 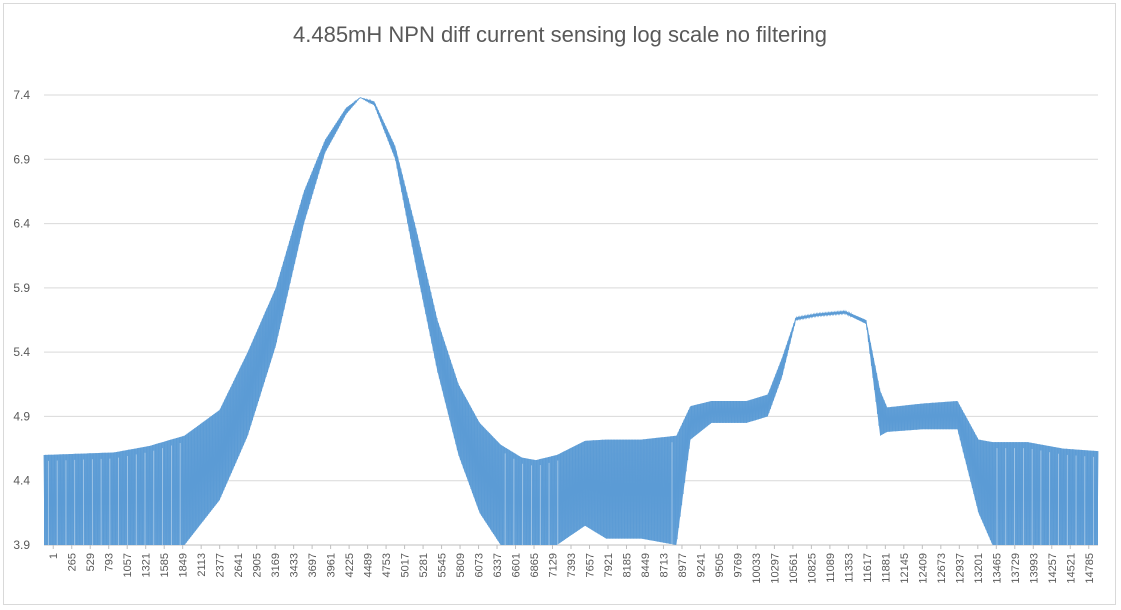 I want to click on x-tick-label: 12673, so click(x=942, y=568).